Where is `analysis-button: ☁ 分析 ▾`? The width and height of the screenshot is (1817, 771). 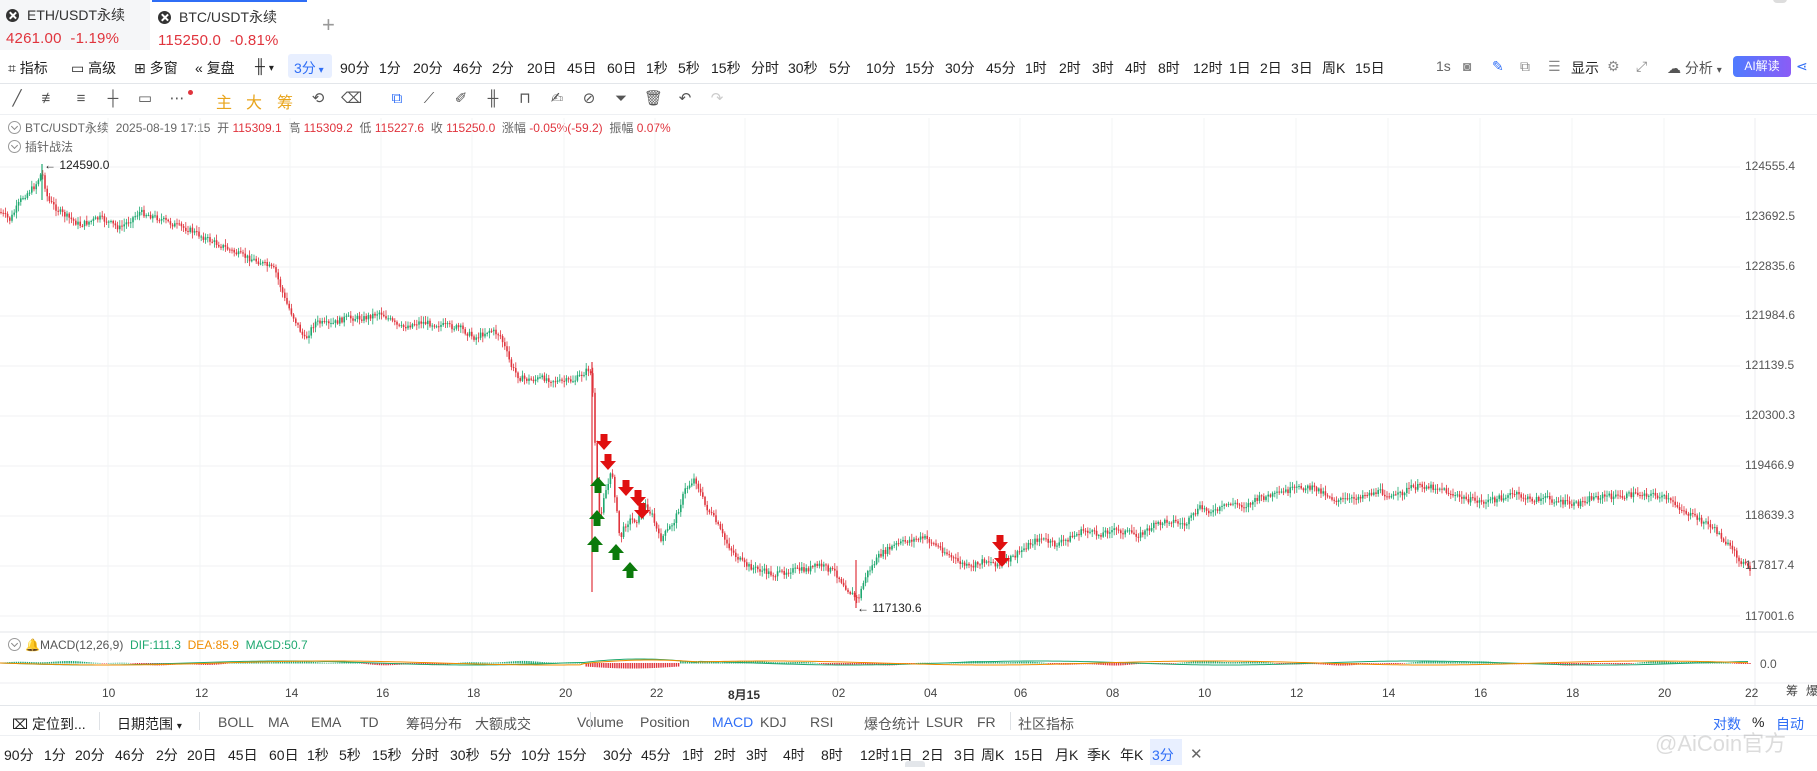 analysis-button: ☁ 分析 ▾ is located at coordinates (1694, 68).